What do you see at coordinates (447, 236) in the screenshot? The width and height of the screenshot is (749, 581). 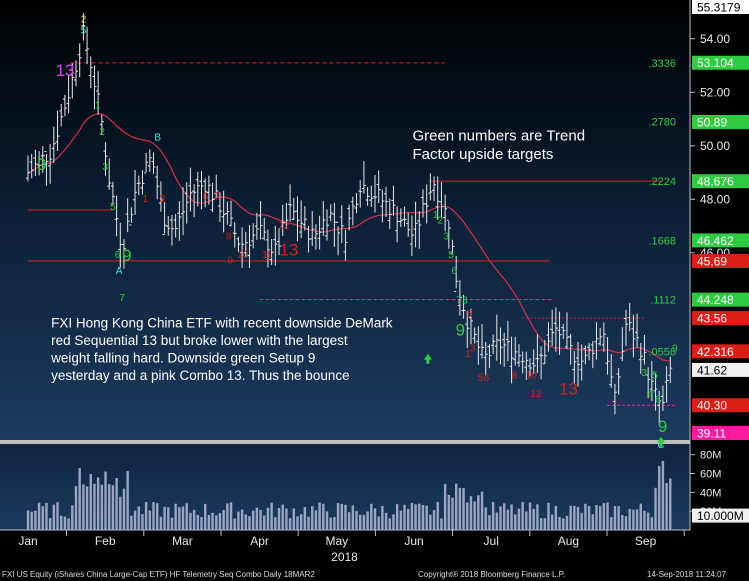 I see `td-count-label: 3` at bounding box center [447, 236].